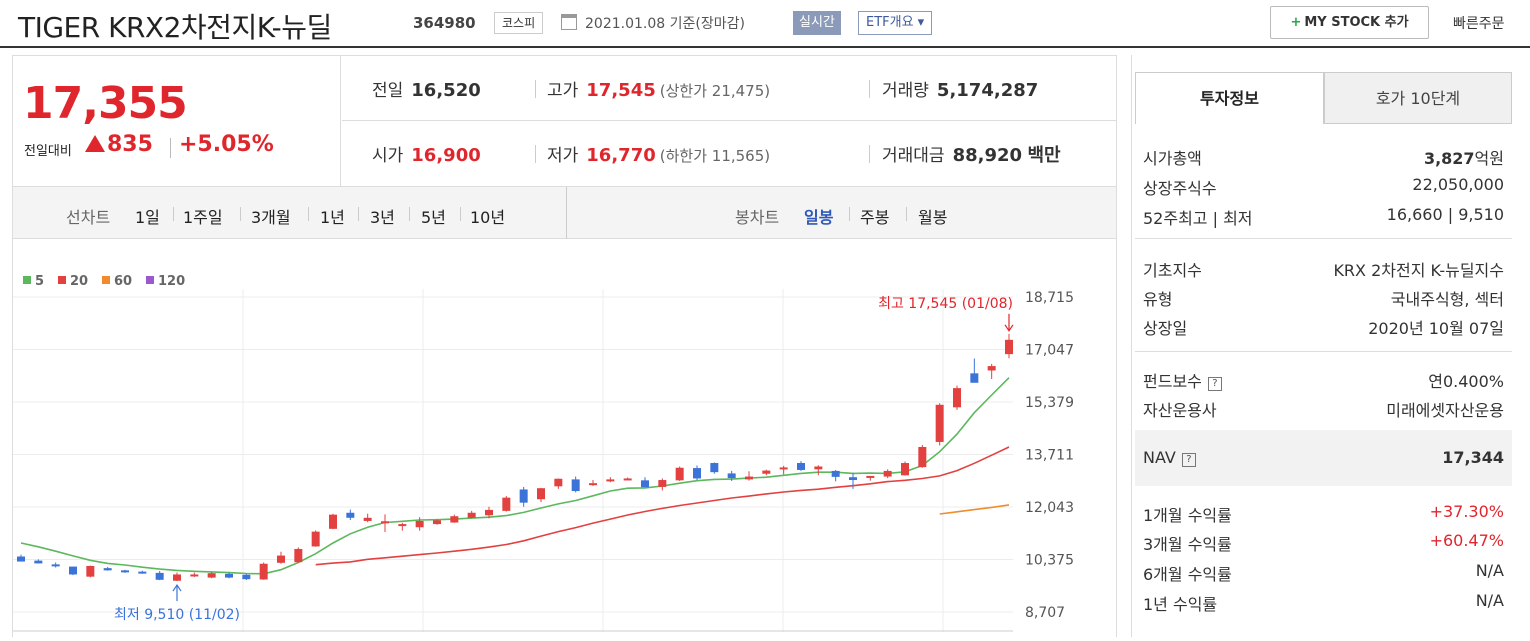 This screenshot has width=1530, height=641. Describe the element at coordinates (1323, 571) in the screenshot. I see `return-6m-row: 6개월 수익률 N/A` at that location.